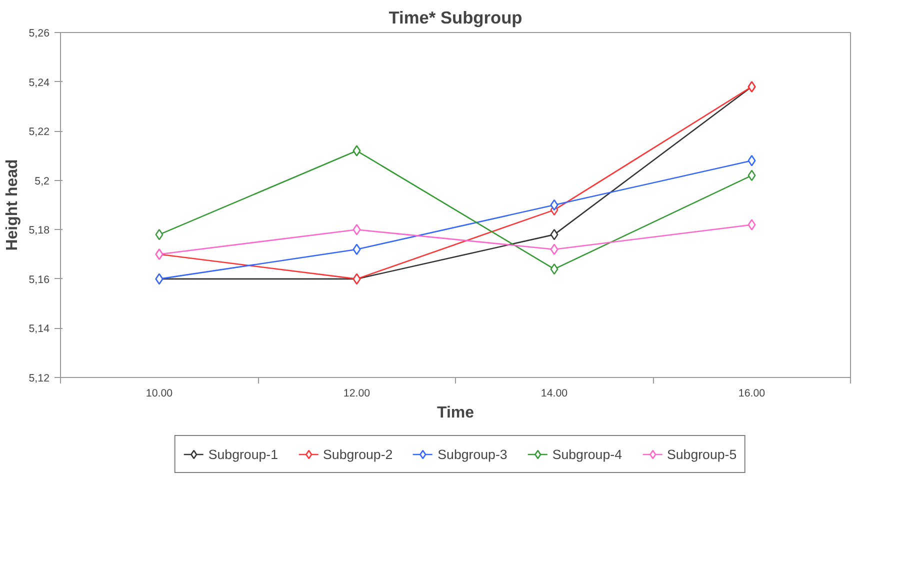  What do you see at coordinates (12, 205) in the screenshot?
I see `y-axis-title: Height head` at bounding box center [12, 205].